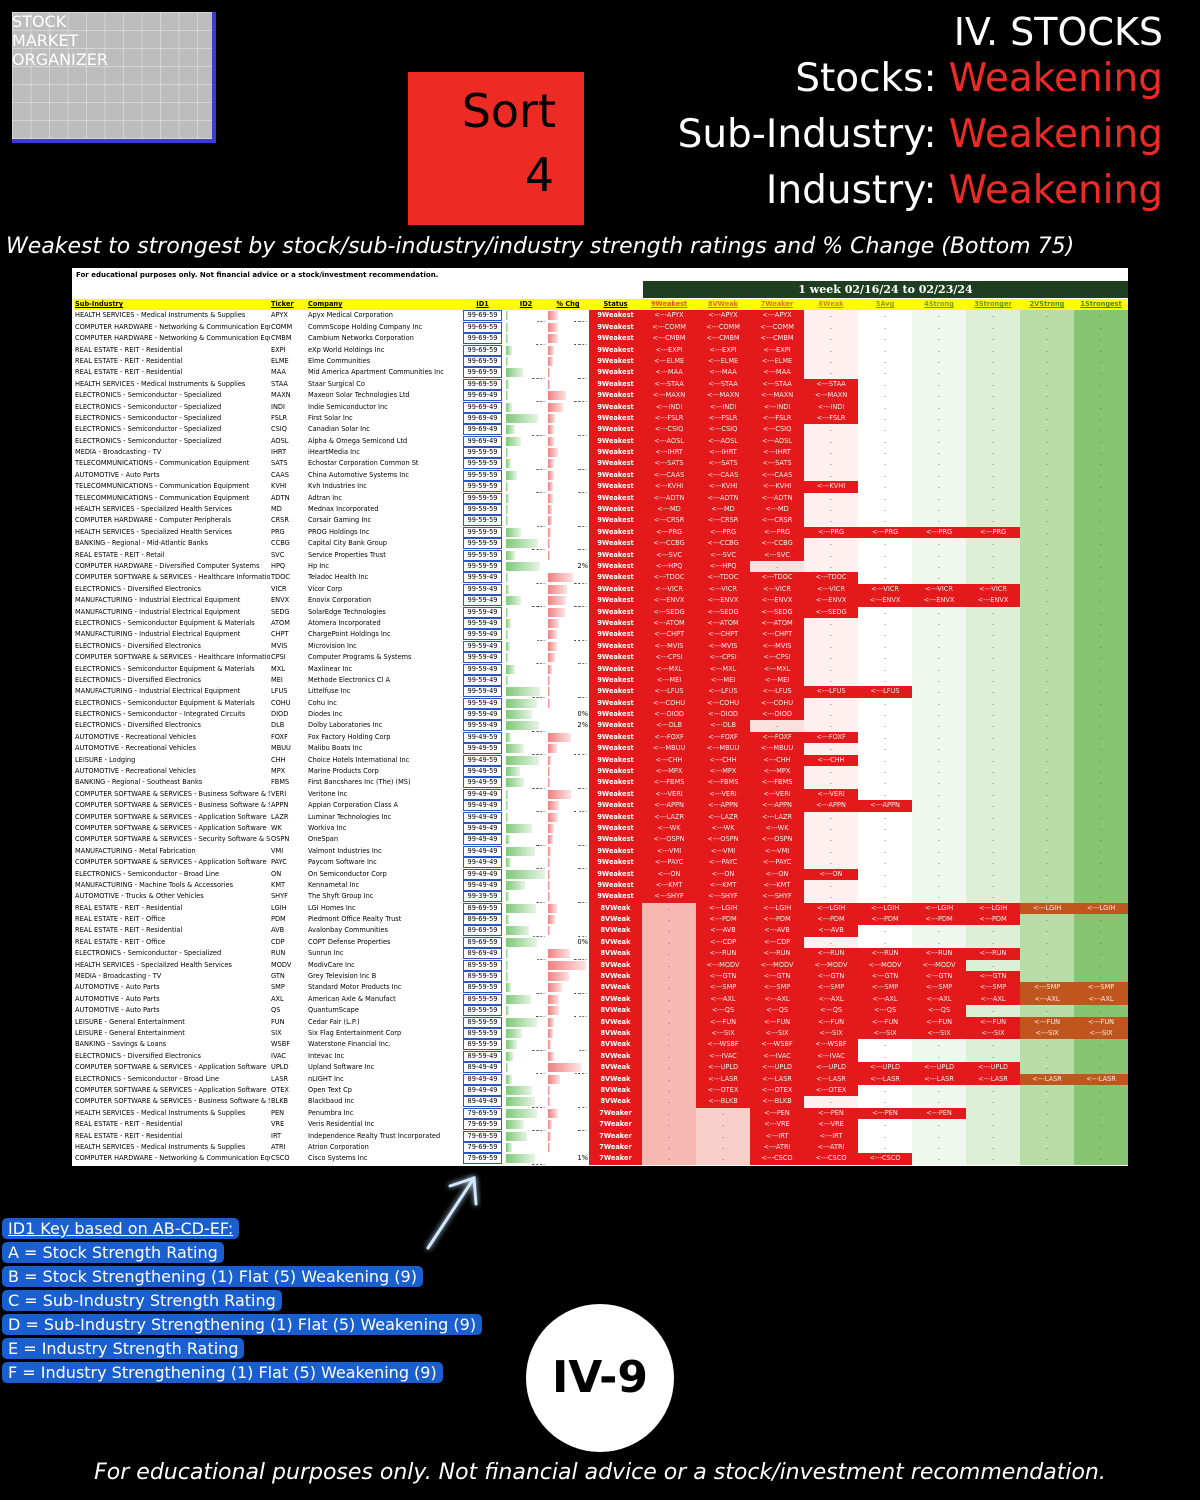 This screenshot has height=1500, width=1200. I want to click on sub-industry: MANUFACTURING - Metal Fabrication, so click(135, 850).